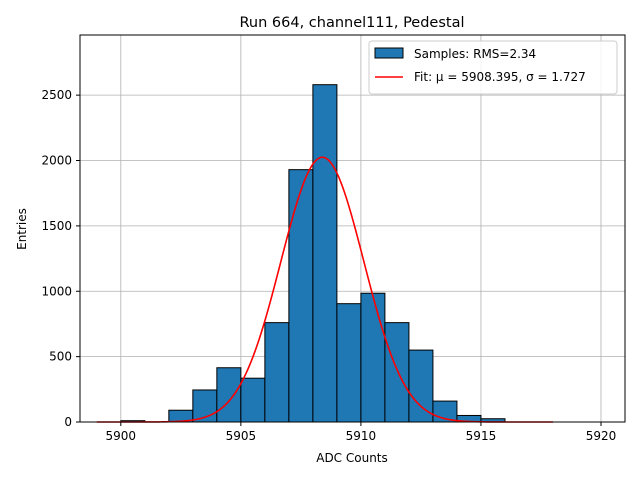  What do you see at coordinates (241, 436) in the screenshot?
I see `x-tick-label: 5905` at bounding box center [241, 436].